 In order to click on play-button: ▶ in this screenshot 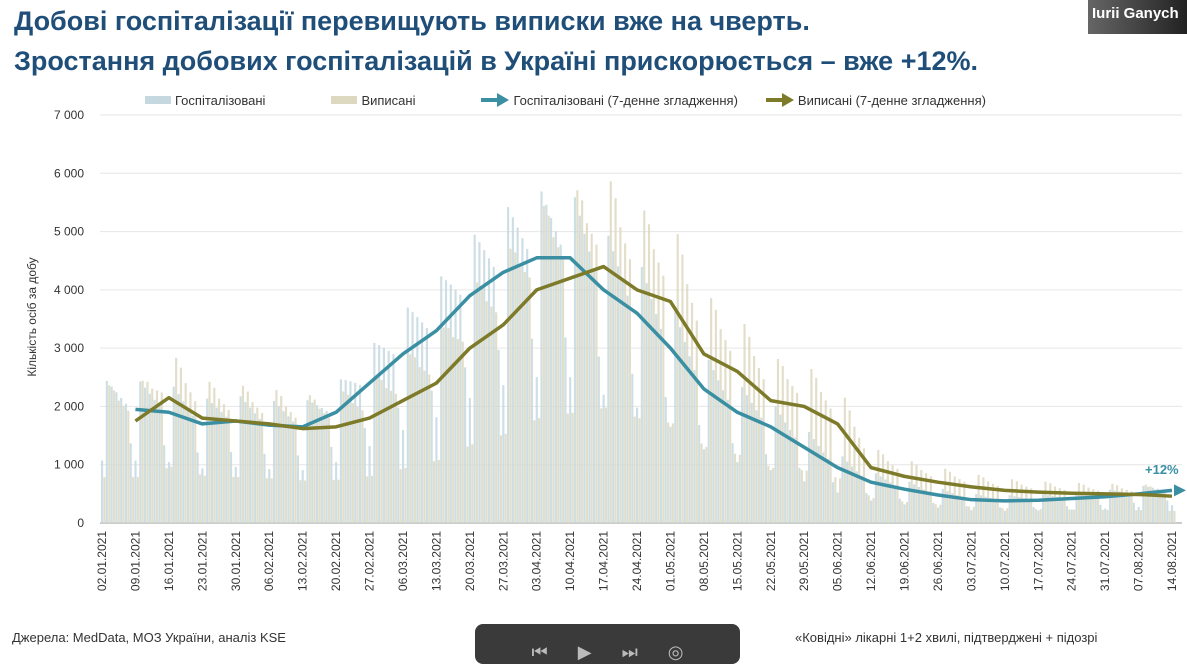, I will do `click(584, 652)`.